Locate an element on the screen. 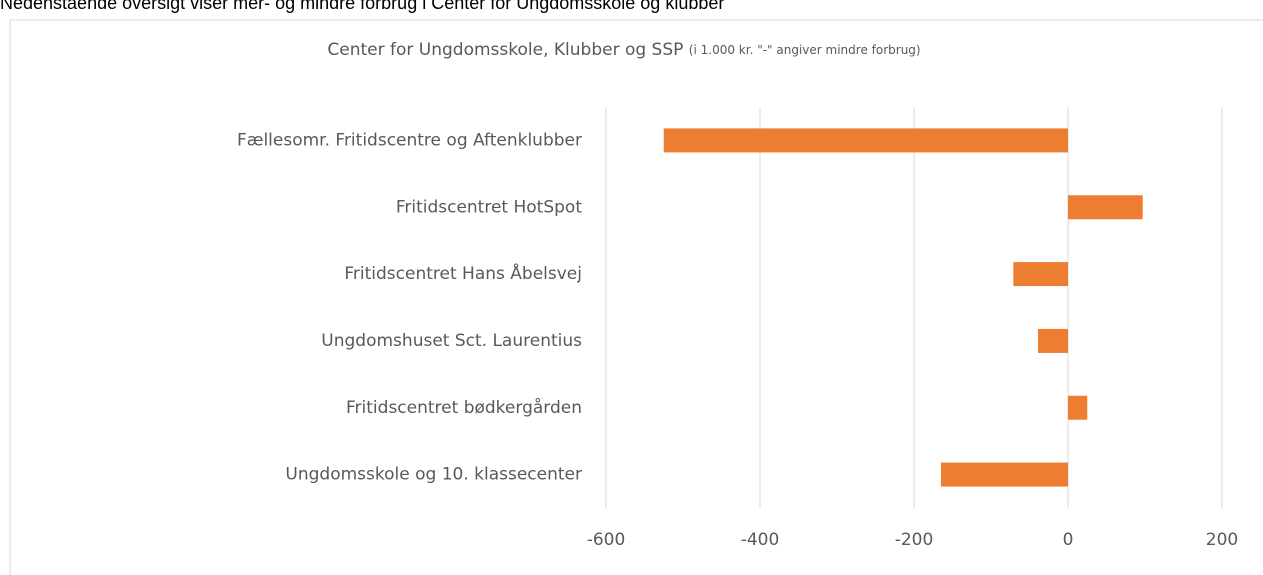  x-tick-label: -200 is located at coordinates (914, 540).